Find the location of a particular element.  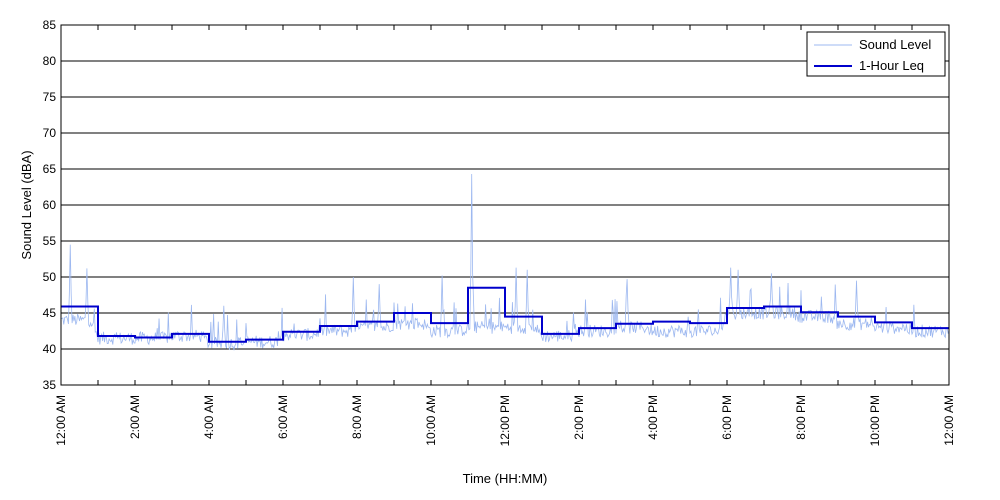

y-tick-label: 75 is located at coordinates (50, 97).